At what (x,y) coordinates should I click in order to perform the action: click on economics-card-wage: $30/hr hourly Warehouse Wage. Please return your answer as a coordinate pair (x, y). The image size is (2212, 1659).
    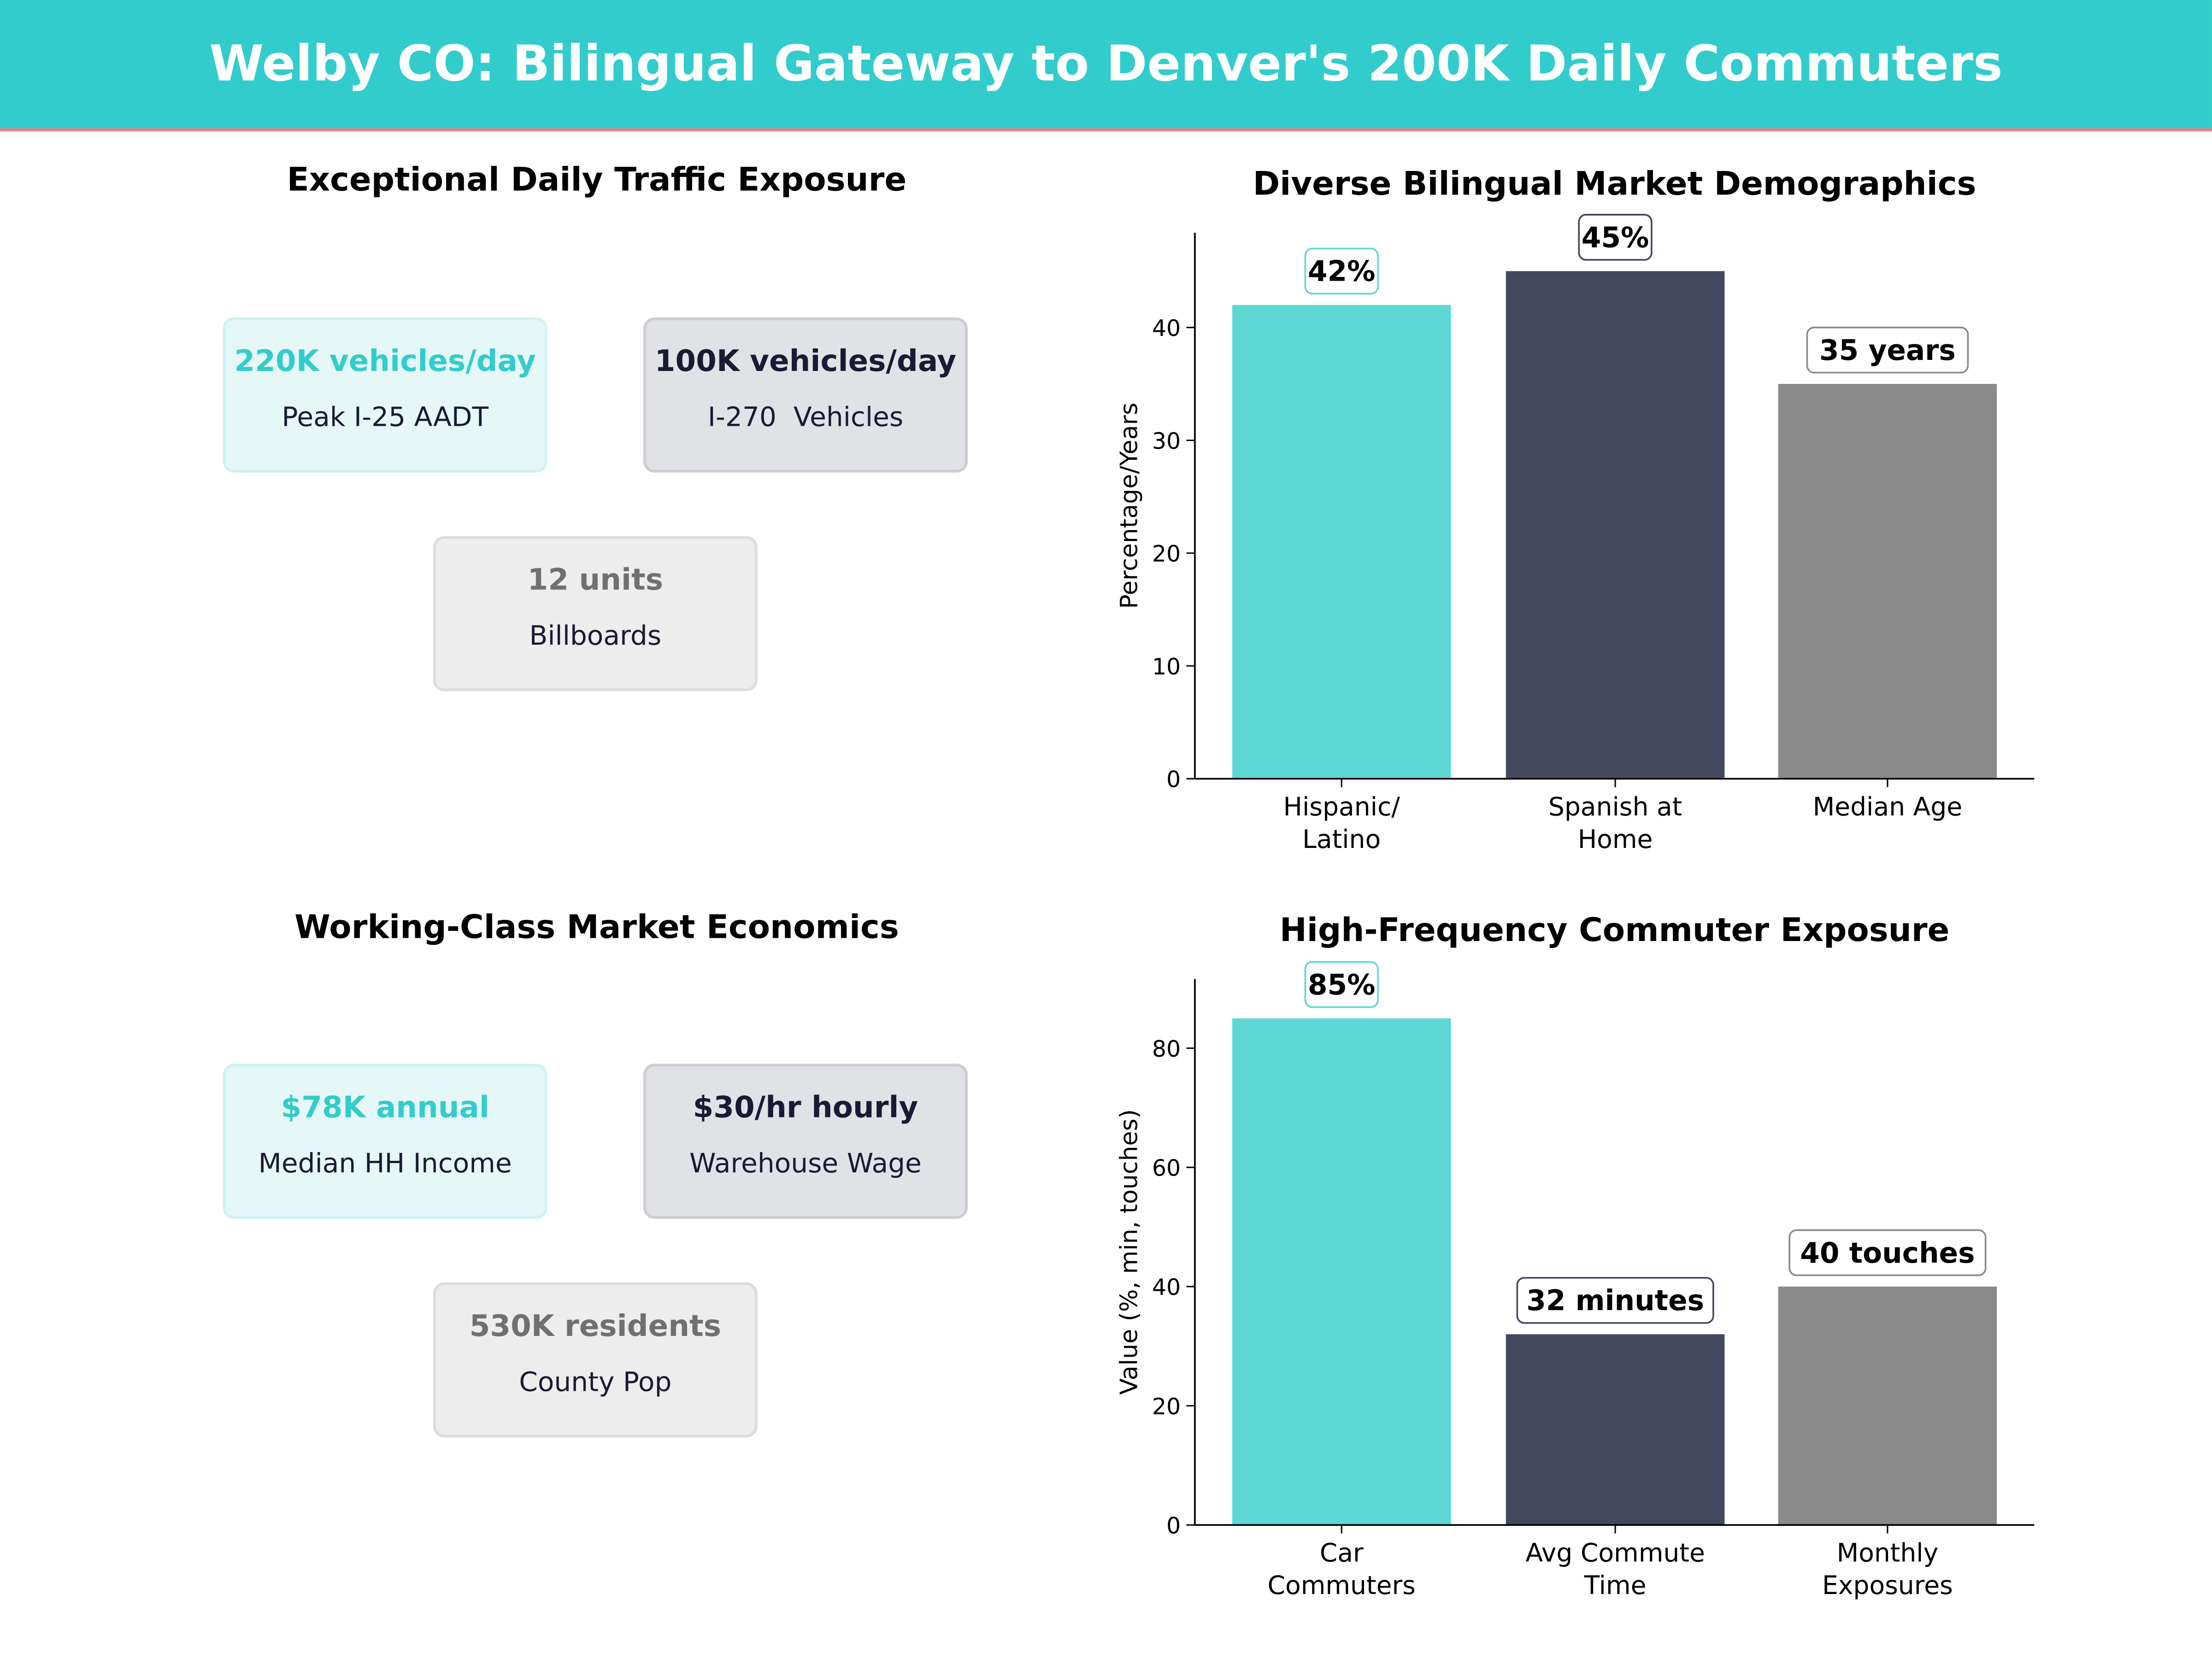
    Looking at the image, I should click on (805, 1141).